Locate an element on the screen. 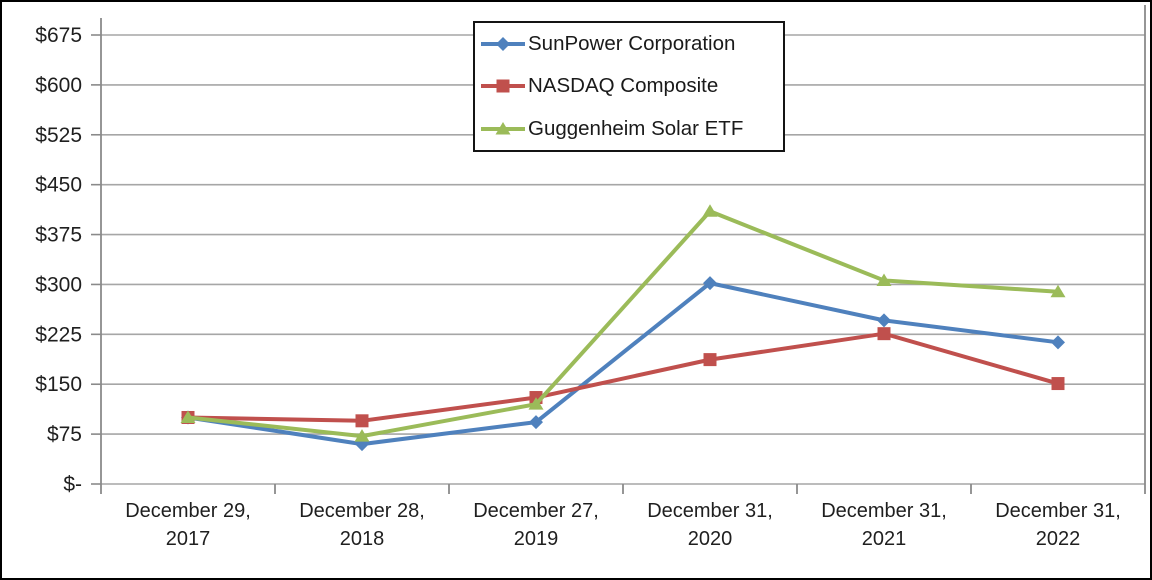 This screenshot has height=580, width=1152. x-axis-label-line2: 2017 is located at coordinates (188, 539).